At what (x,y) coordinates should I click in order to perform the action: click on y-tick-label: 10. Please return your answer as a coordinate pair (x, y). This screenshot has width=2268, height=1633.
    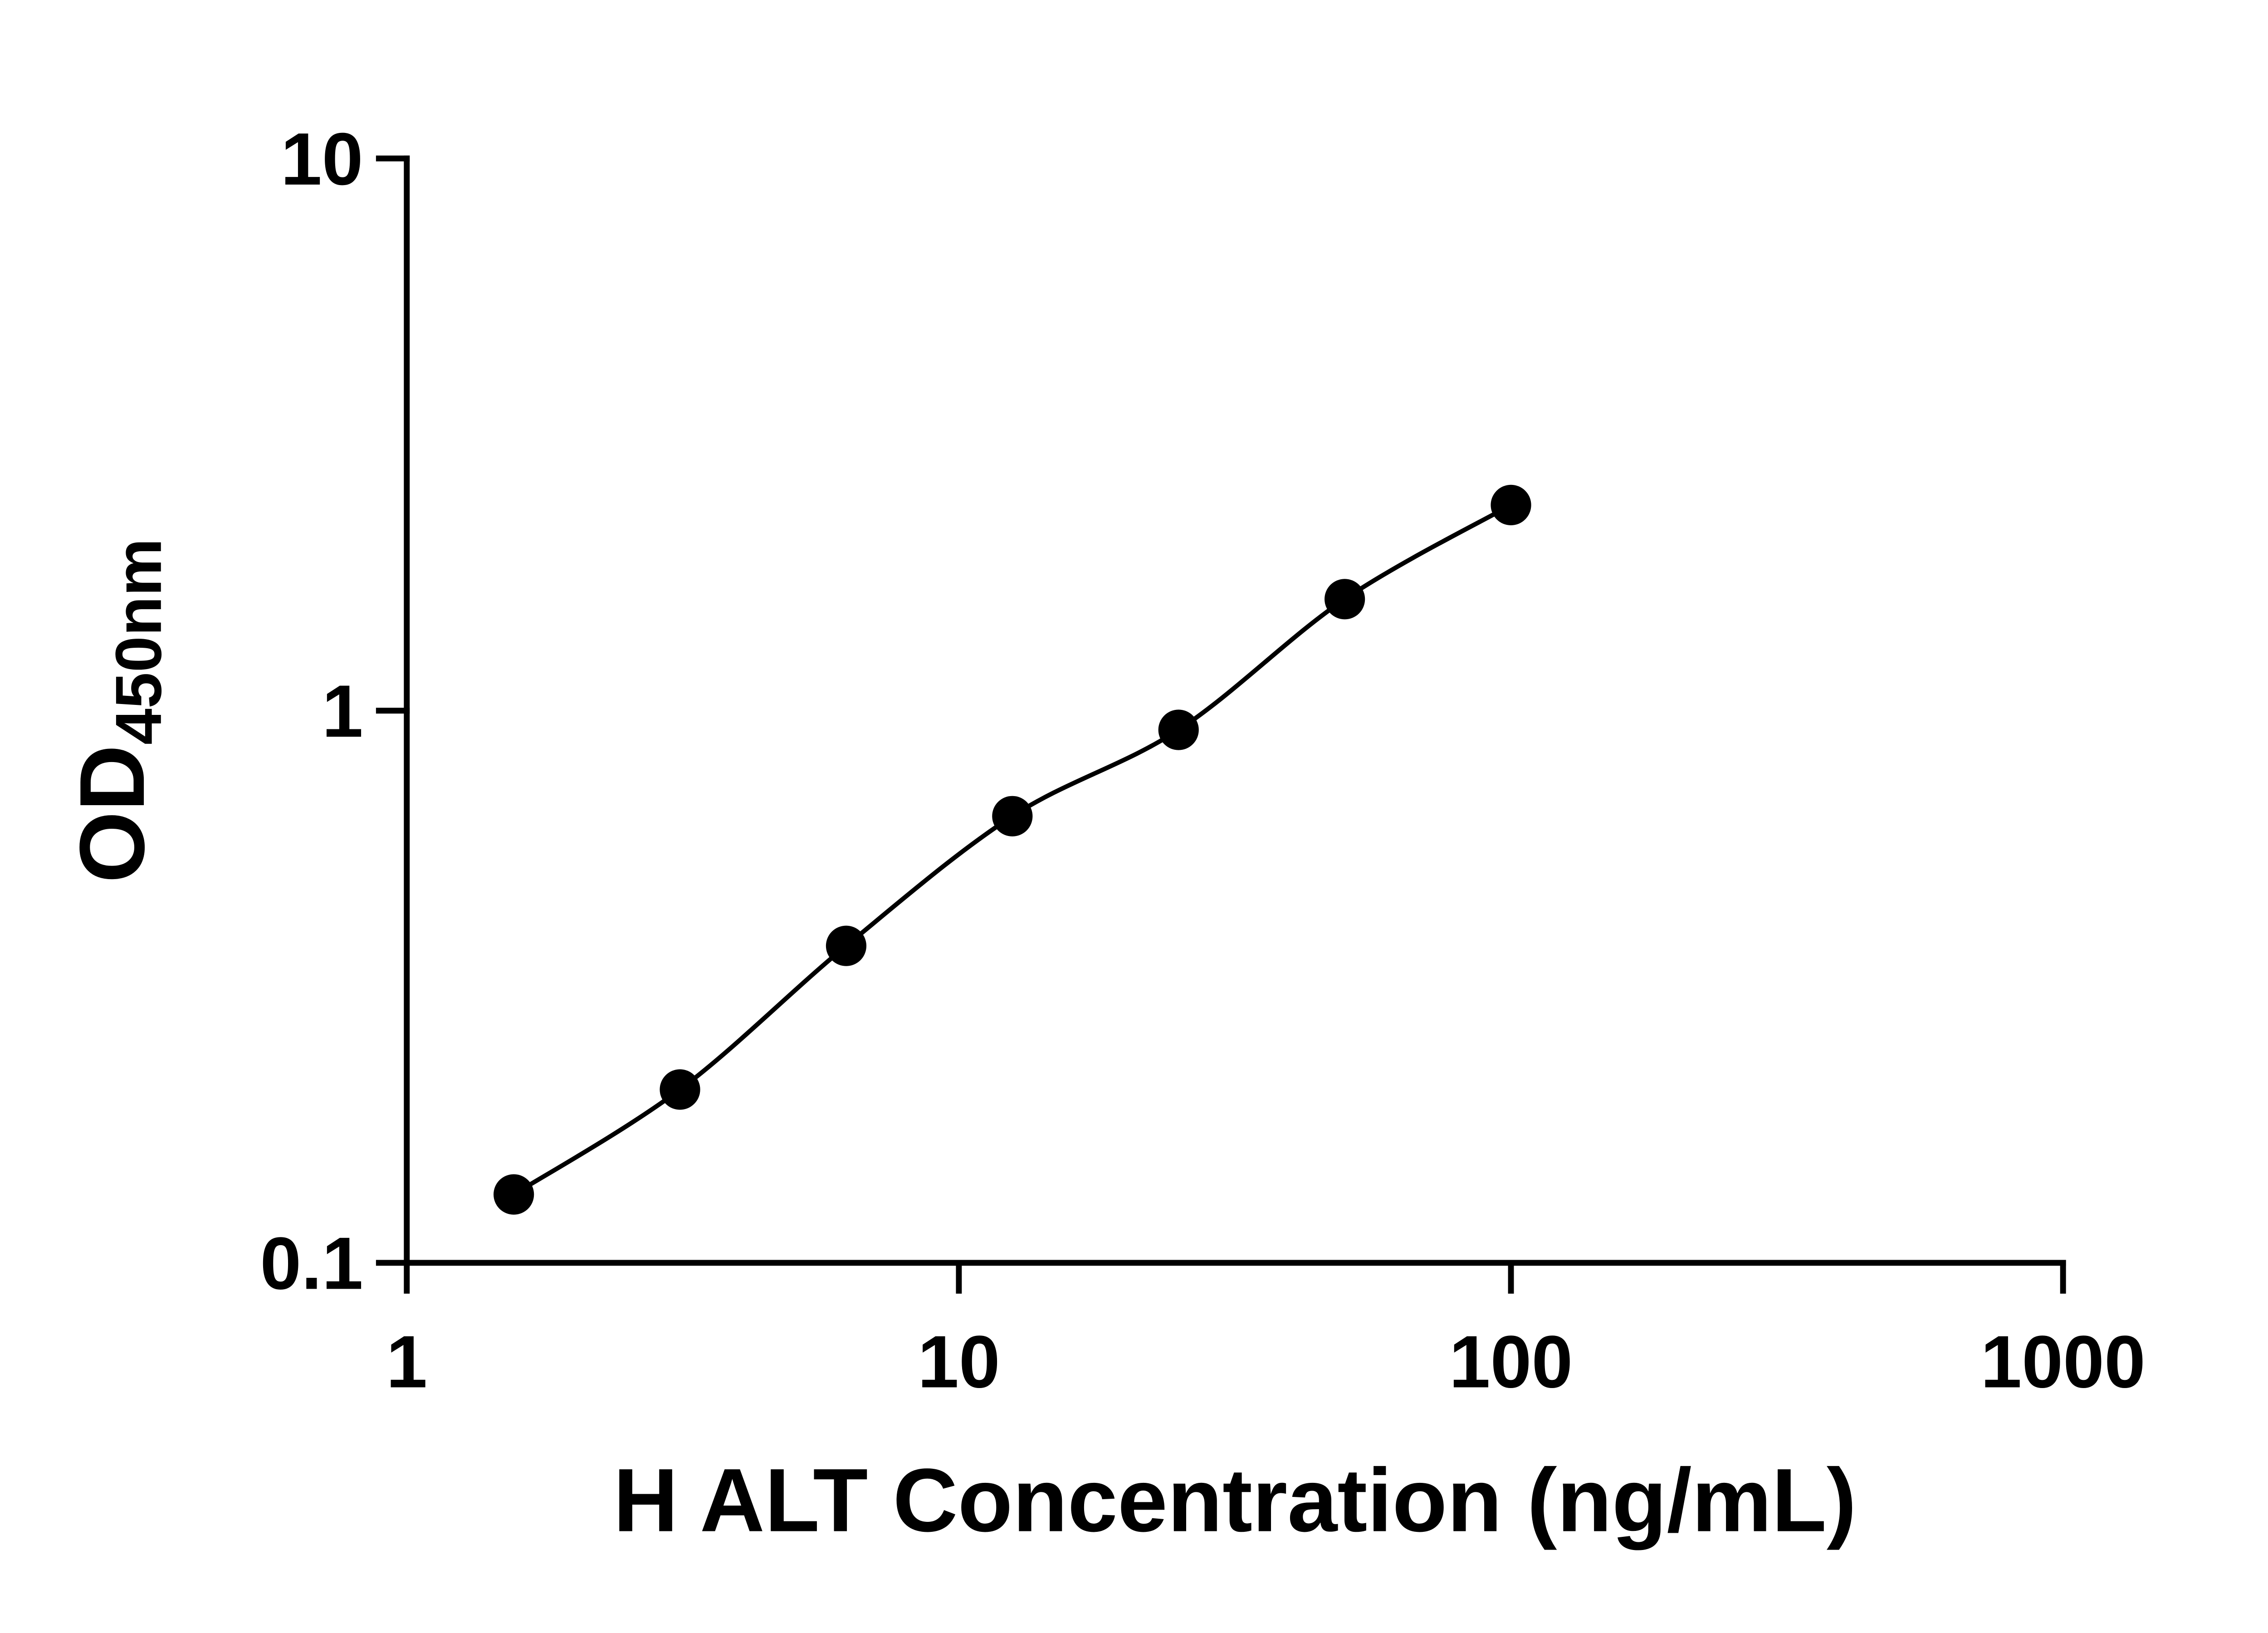
    Looking at the image, I should click on (322, 158).